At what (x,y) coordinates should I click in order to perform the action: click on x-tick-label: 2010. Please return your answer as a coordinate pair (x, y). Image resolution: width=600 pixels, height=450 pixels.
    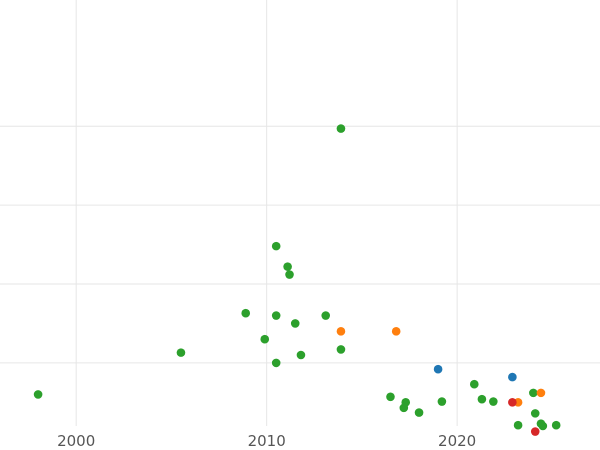
    Looking at the image, I should click on (267, 441).